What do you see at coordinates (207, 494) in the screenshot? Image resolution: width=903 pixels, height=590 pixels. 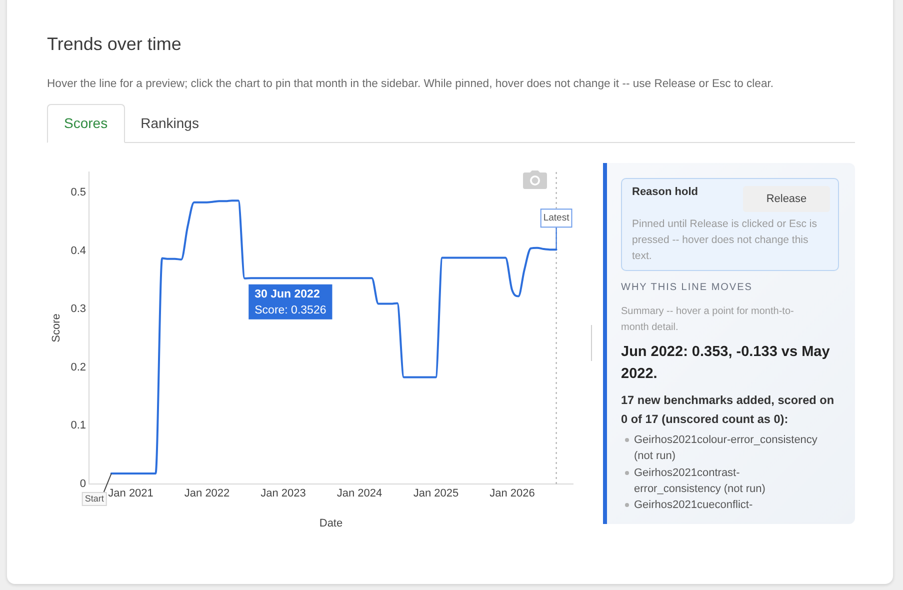 I see `x-tick-label: Jan 2022` at bounding box center [207, 494].